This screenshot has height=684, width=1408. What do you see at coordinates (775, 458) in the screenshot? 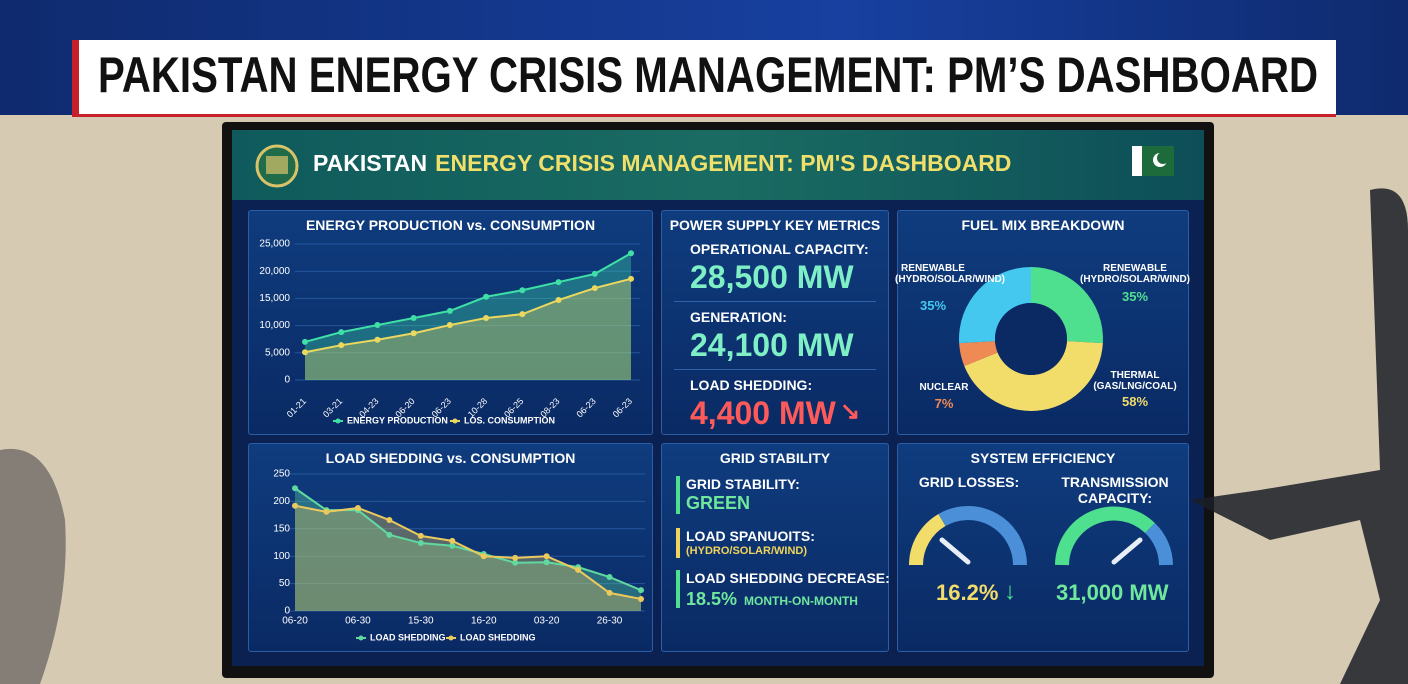
I see `panel-title: GRID STABILITY` at bounding box center [775, 458].